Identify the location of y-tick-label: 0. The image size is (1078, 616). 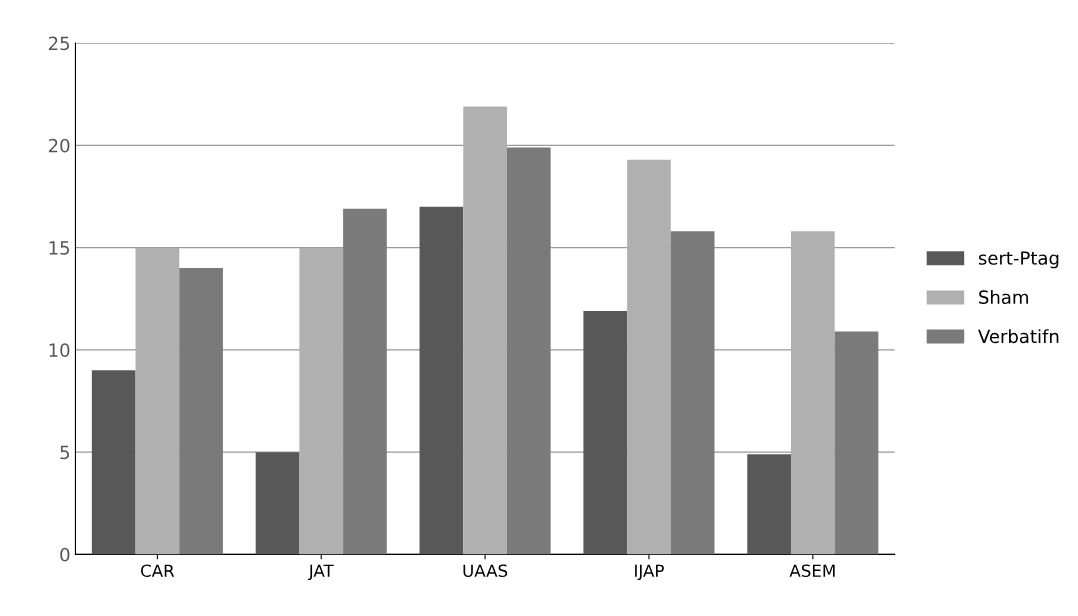
(65, 554).